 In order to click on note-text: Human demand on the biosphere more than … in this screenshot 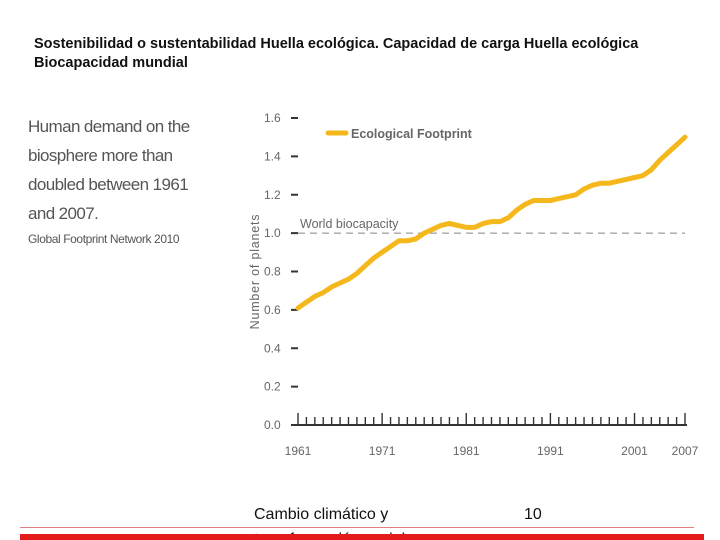, I will do `click(109, 170)`.